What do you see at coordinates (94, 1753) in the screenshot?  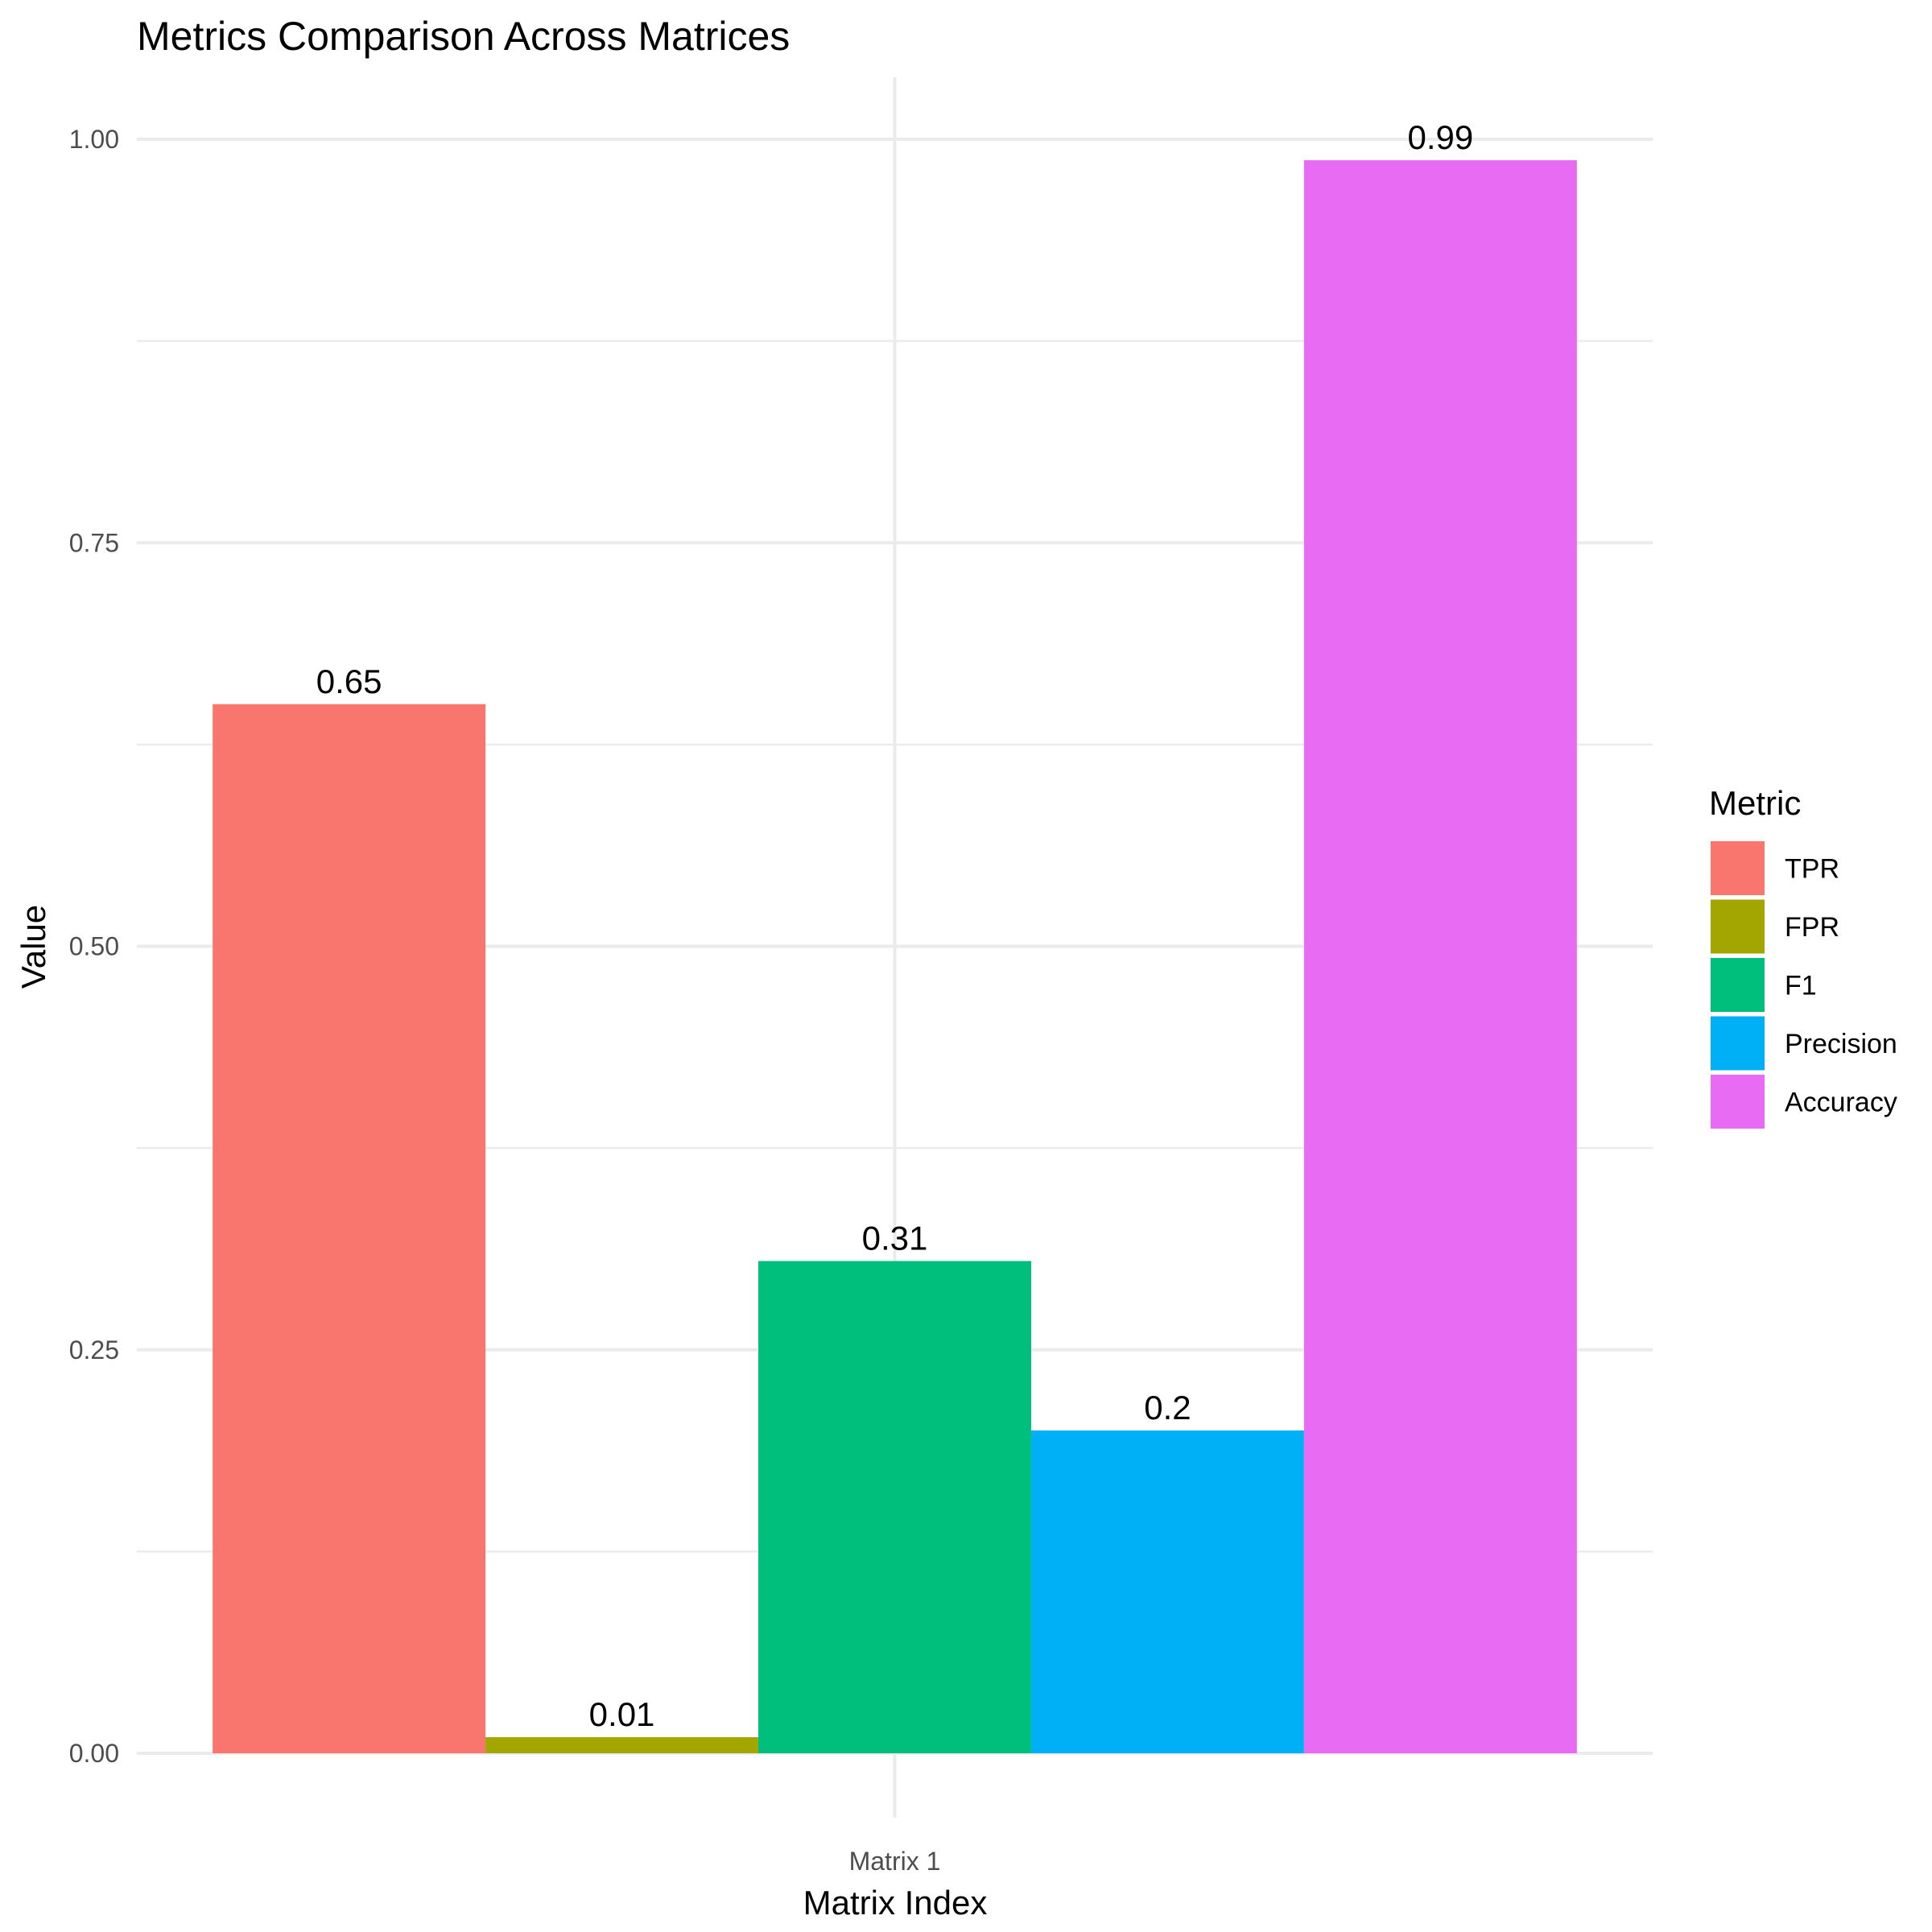 I see `y-tick-label: 0.00` at bounding box center [94, 1753].